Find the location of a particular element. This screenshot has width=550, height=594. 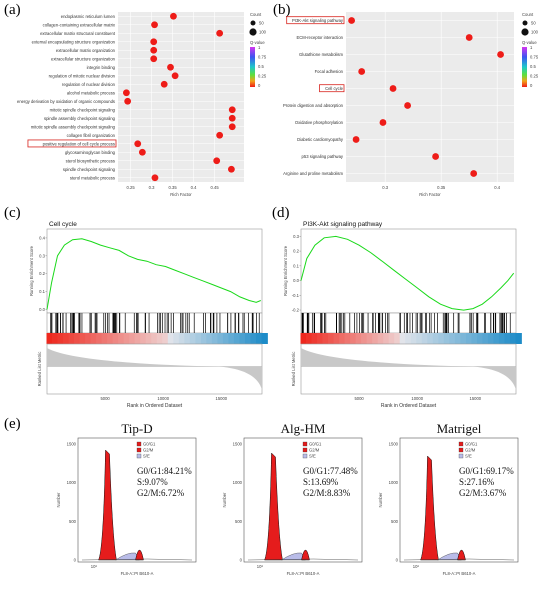

g2m-percentage: G2/M:3.67% is located at coordinates (483, 493).